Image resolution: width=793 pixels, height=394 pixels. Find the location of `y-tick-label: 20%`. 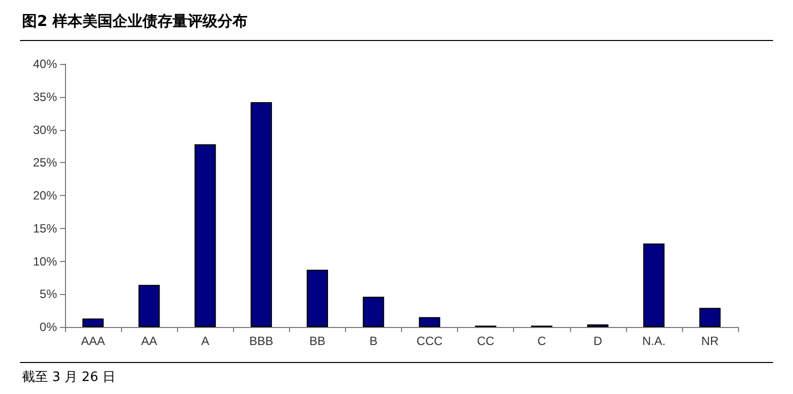

y-tick-label: 20% is located at coordinates (45, 195).